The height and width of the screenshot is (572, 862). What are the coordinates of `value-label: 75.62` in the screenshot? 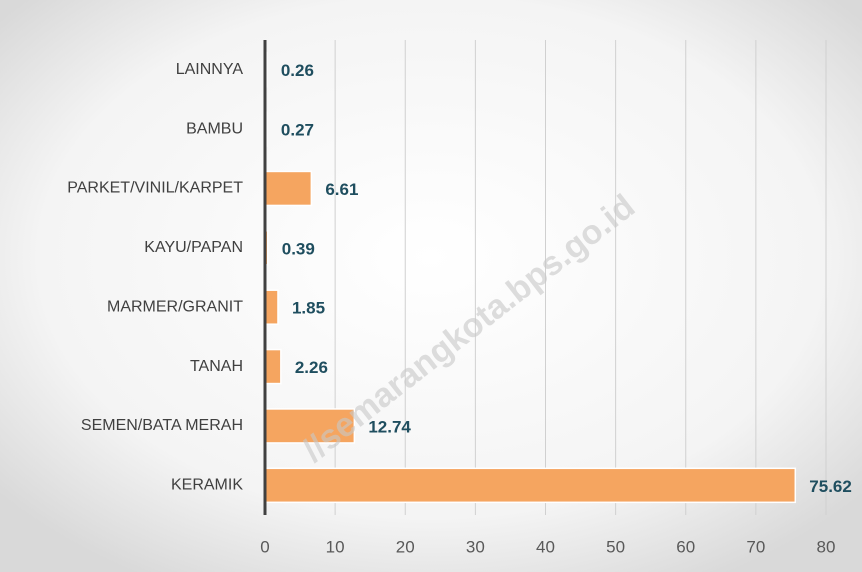 It's located at (830, 486).